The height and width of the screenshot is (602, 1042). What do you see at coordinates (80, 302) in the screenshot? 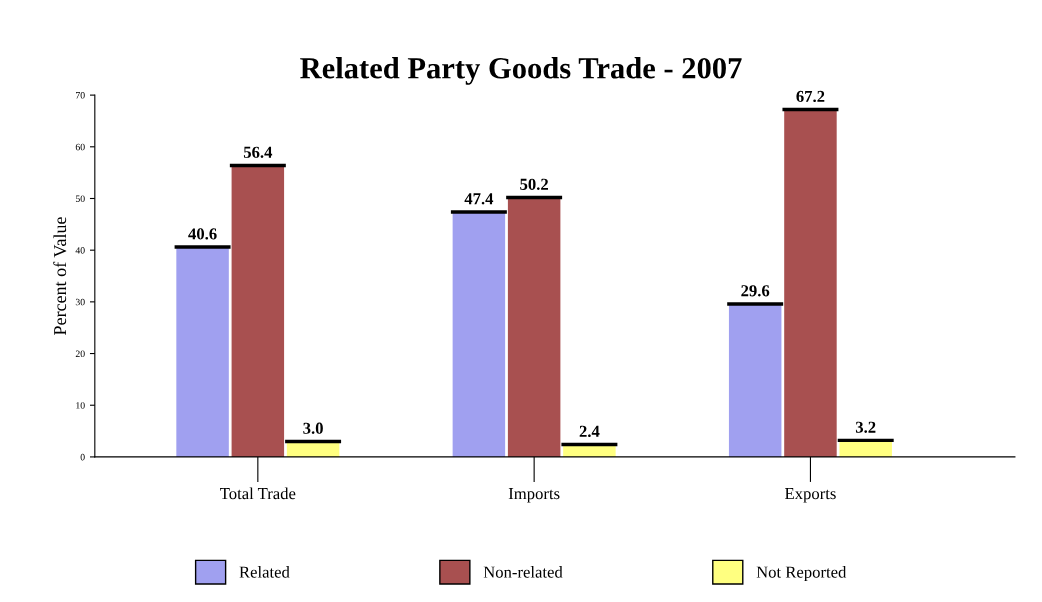
I see `y-tick-label: 30` at bounding box center [80, 302].